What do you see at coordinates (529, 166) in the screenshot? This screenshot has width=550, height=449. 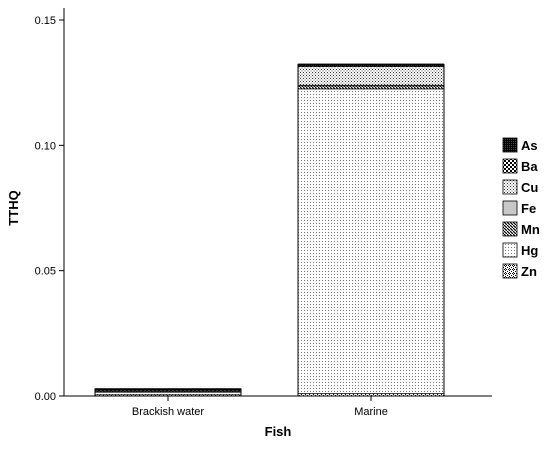 I see `legend-label: Ba` at bounding box center [529, 166].